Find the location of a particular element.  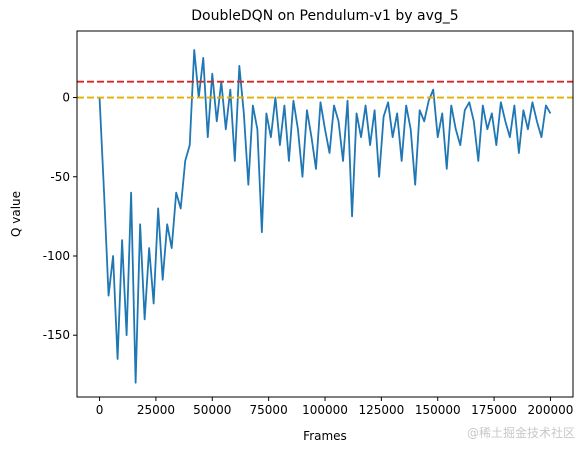

y-tick-label: -100 is located at coordinates (56, 256).